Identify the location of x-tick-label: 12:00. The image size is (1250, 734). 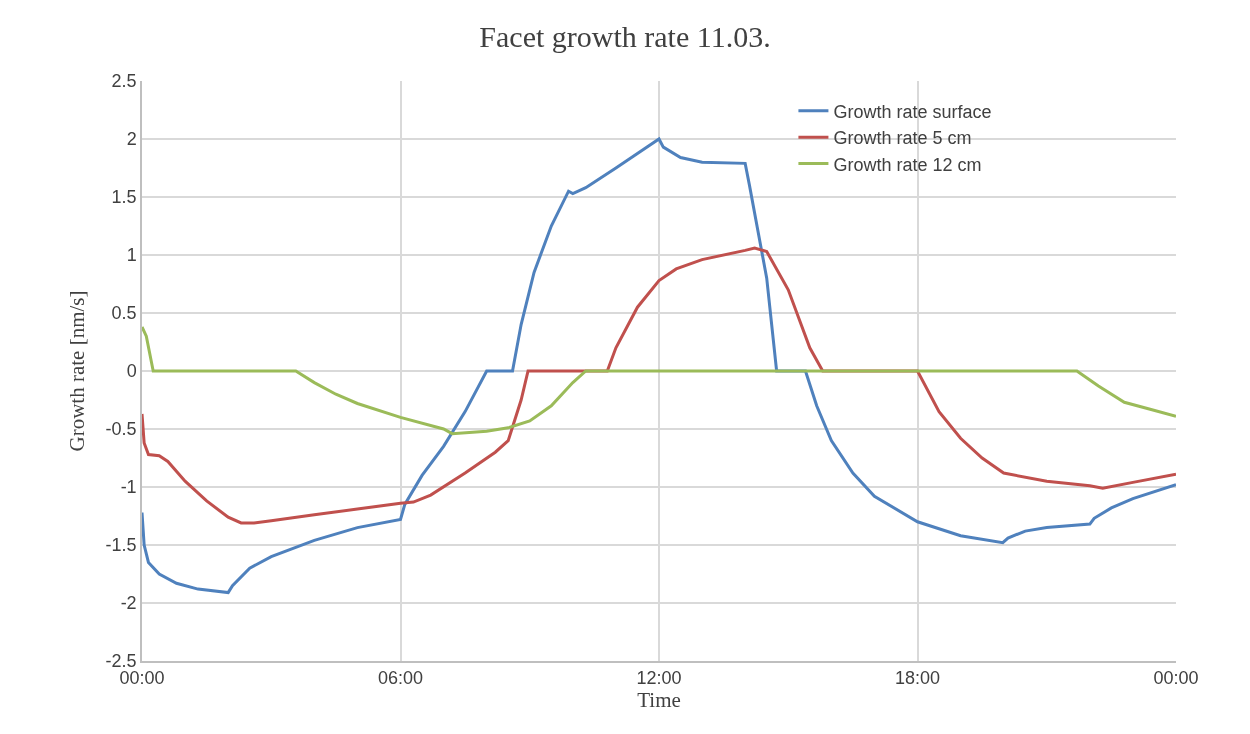
(659, 678).